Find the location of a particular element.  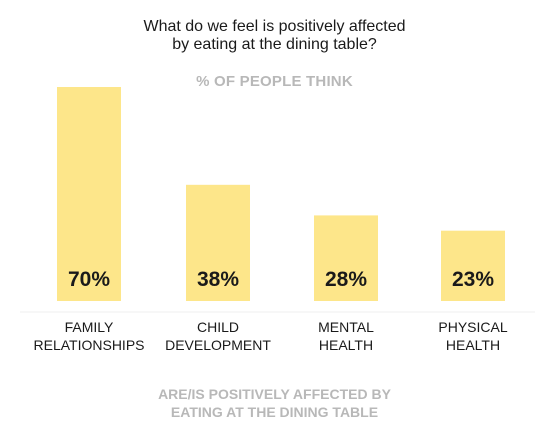

category-tick-label: DEVELOPMENT is located at coordinates (218, 345).